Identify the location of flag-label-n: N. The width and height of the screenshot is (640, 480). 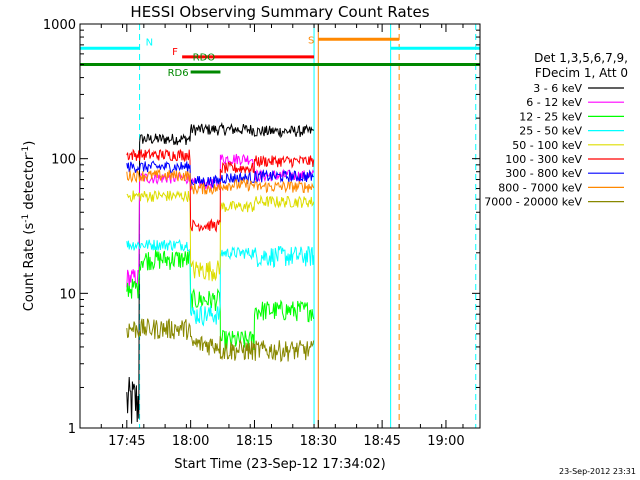
(149, 42).